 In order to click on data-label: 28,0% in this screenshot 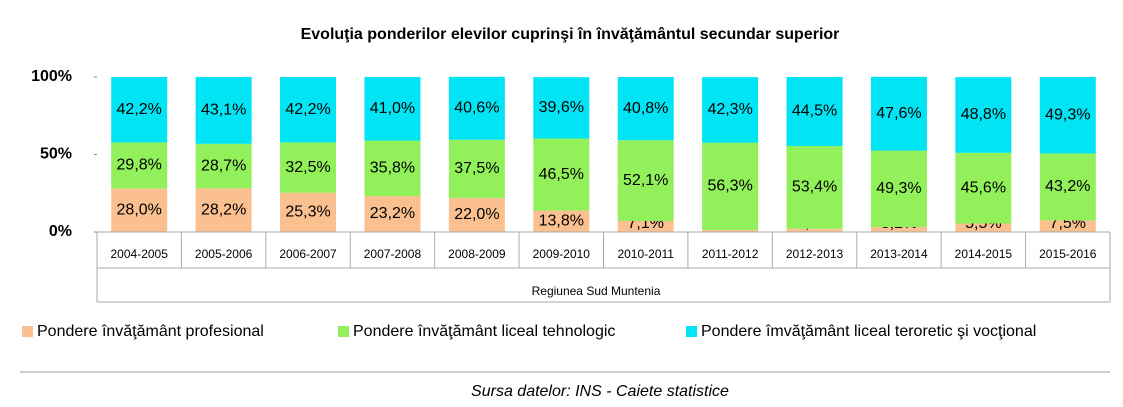, I will do `click(139, 210)`.